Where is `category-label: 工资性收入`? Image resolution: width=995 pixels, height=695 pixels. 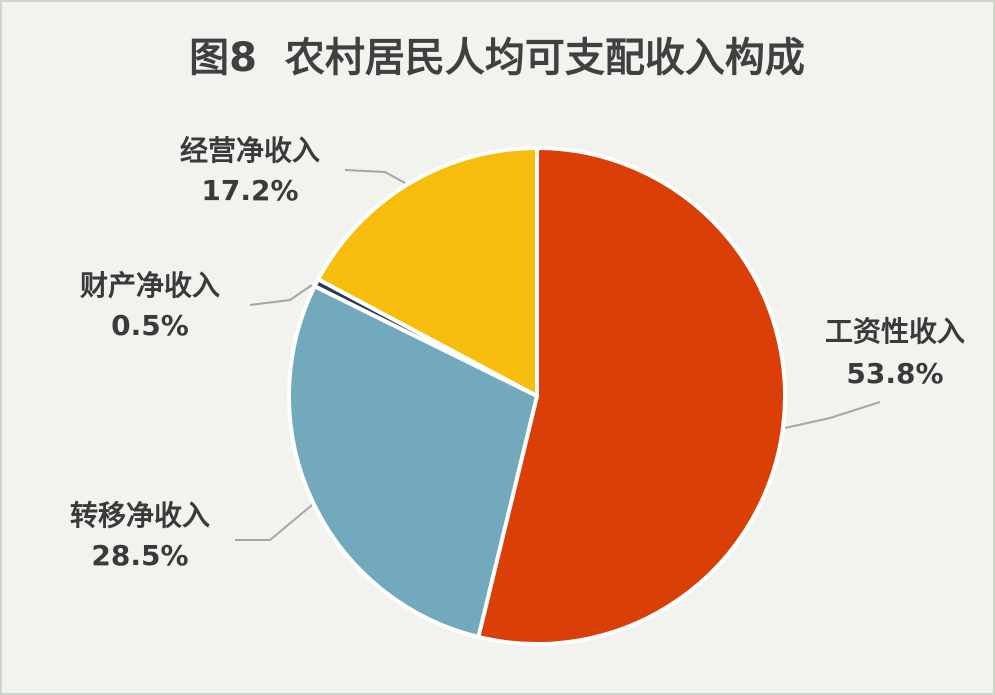 category-label: 工资性收入 is located at coordinates (895, 331).